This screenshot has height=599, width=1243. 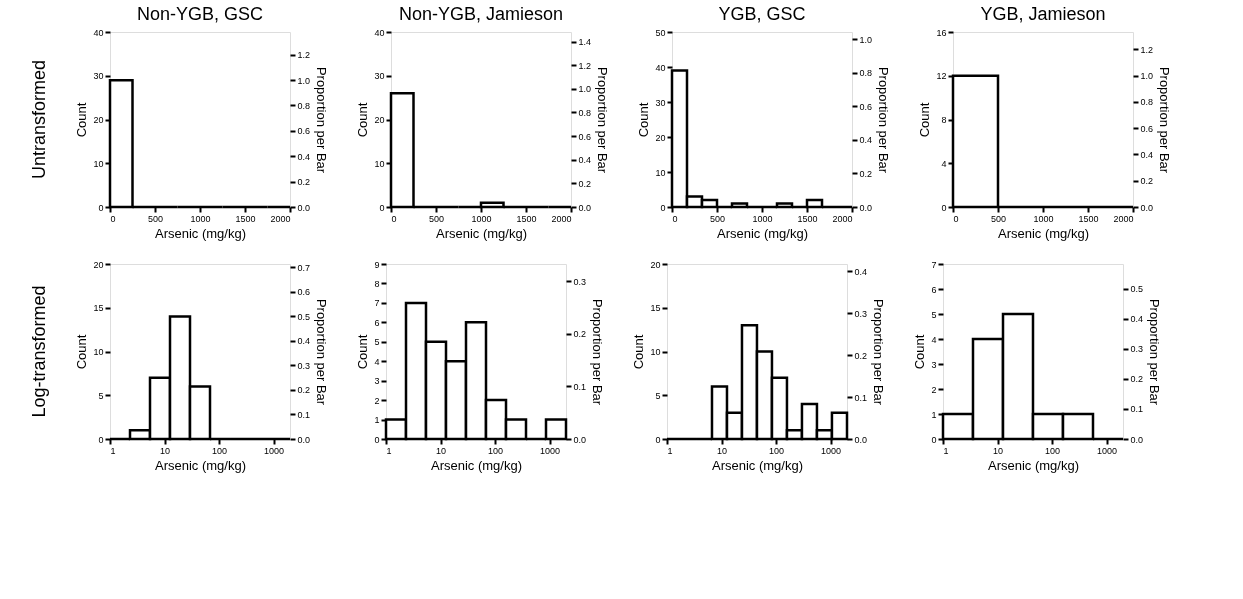 What do you see at coordinates (561, 218) in the screenshot?
I see `x-tick-label: 2000` at bounding box center [561, 218].